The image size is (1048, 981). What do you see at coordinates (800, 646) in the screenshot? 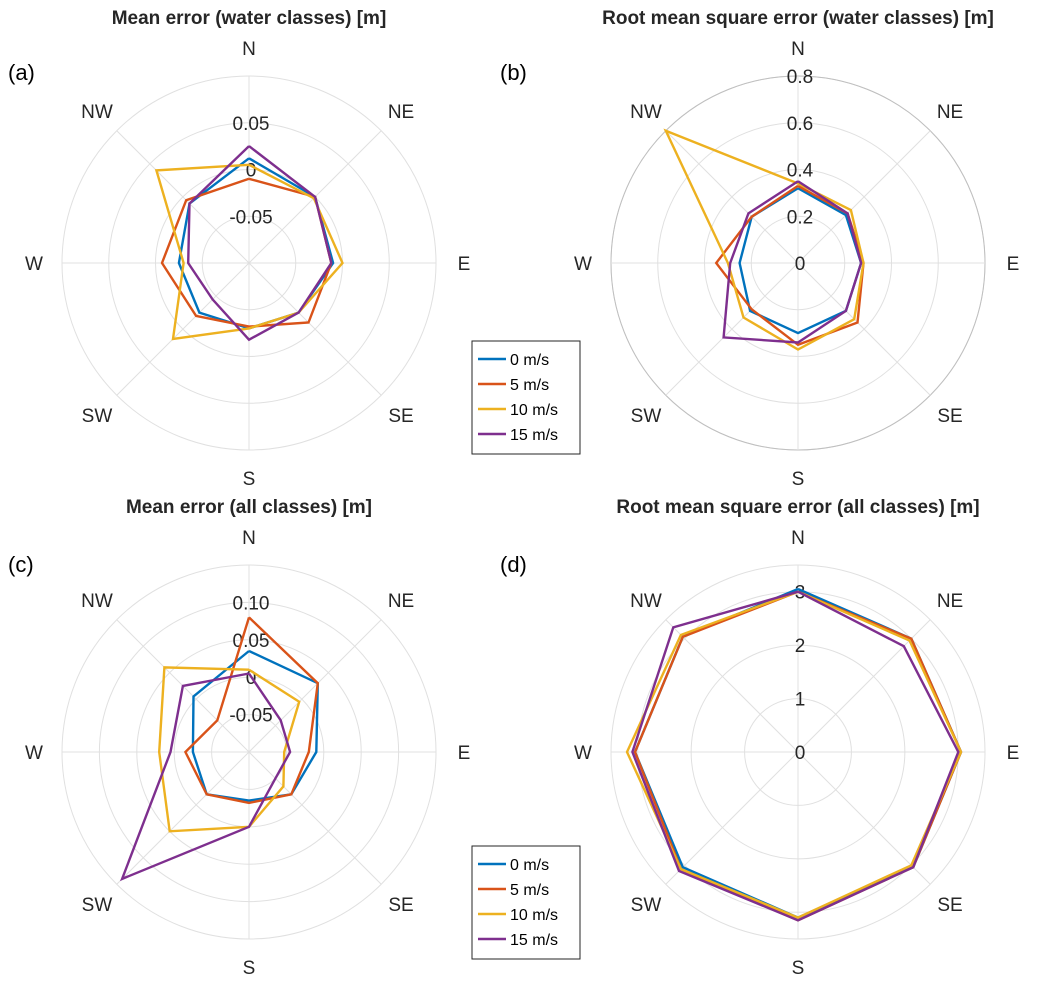
I see `radial-tick-label: 2` at bounding box center [800, 646].